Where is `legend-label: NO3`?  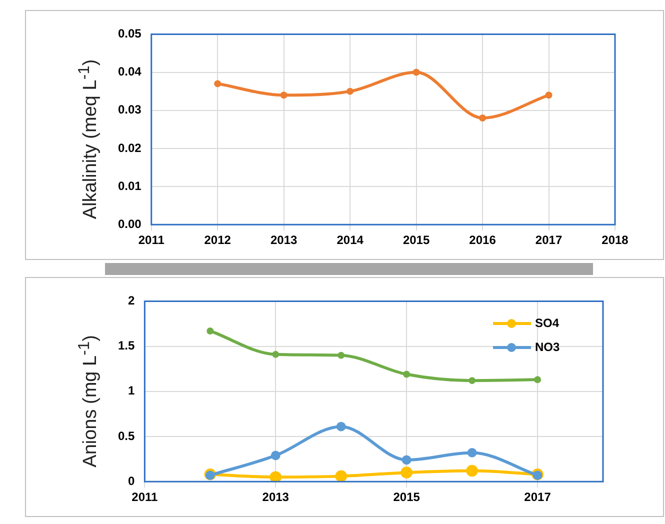 legend-label: NO3 is located at coordinates (547, 347).